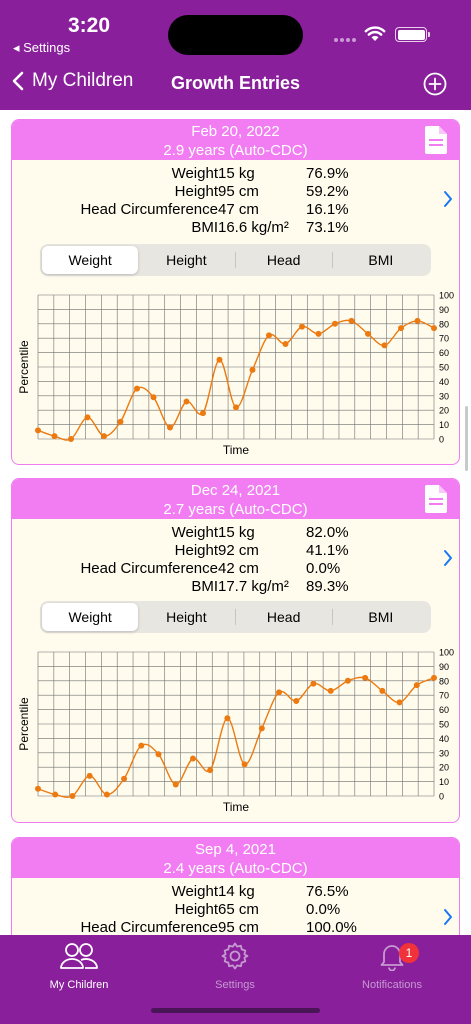 Image resolution: width=471 pixels, height=1024 pixels. What do you see at coordinates (235, 150) in the screenshot?
I see `entry-age: 2.9 years (Auto-CDC)` at bounding box center [235, 150].